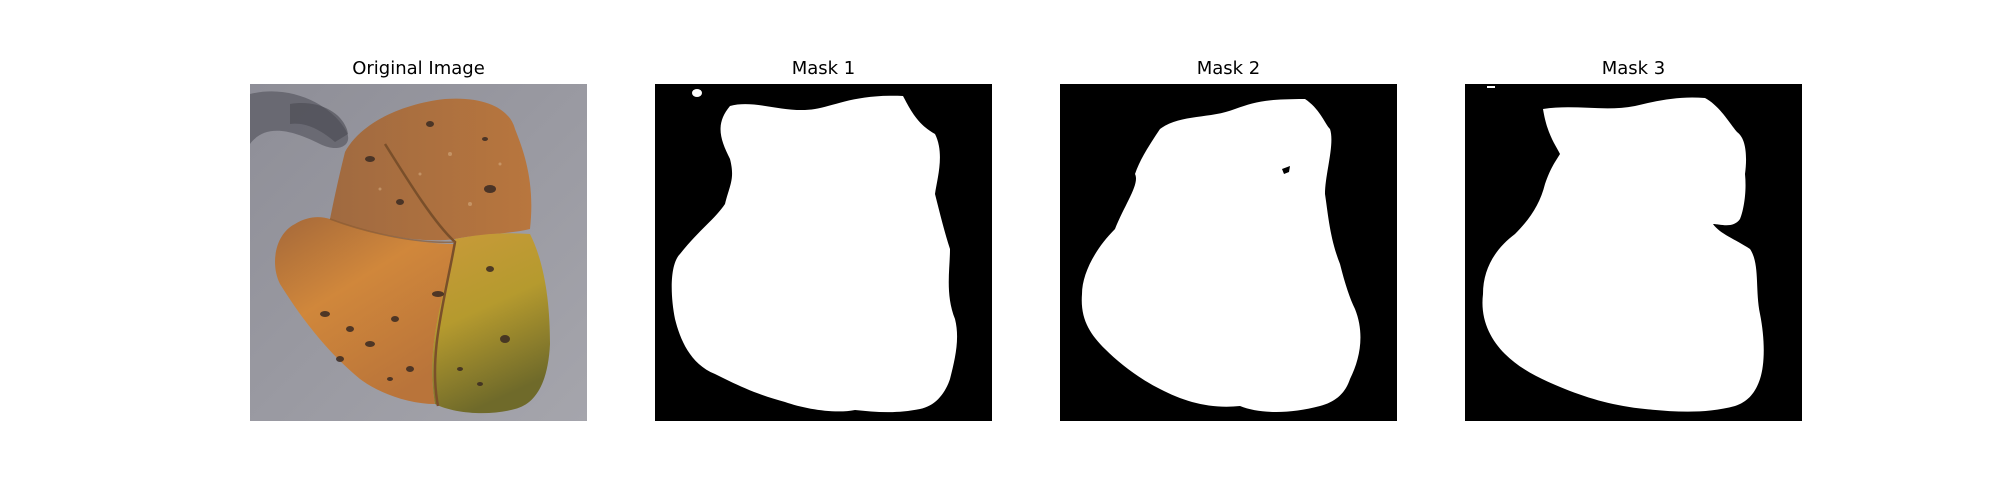 The width and height of the screenshot is (2000, 500). What do you see at coordinates (1633, 68) in the screenshot?
I see `mask-3-title: Mask 3` at bounding box center [1633, 68].